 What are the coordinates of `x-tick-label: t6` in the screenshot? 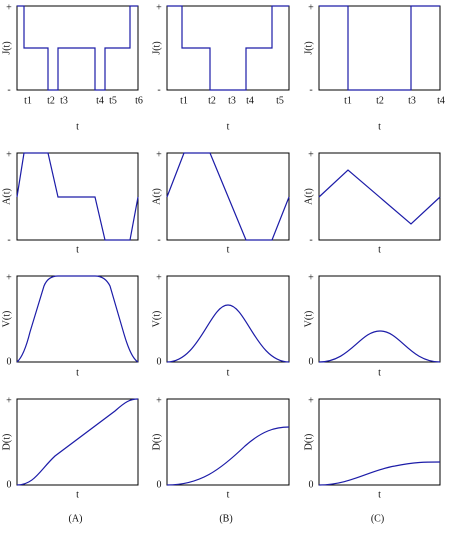 It's located at (139, 100).